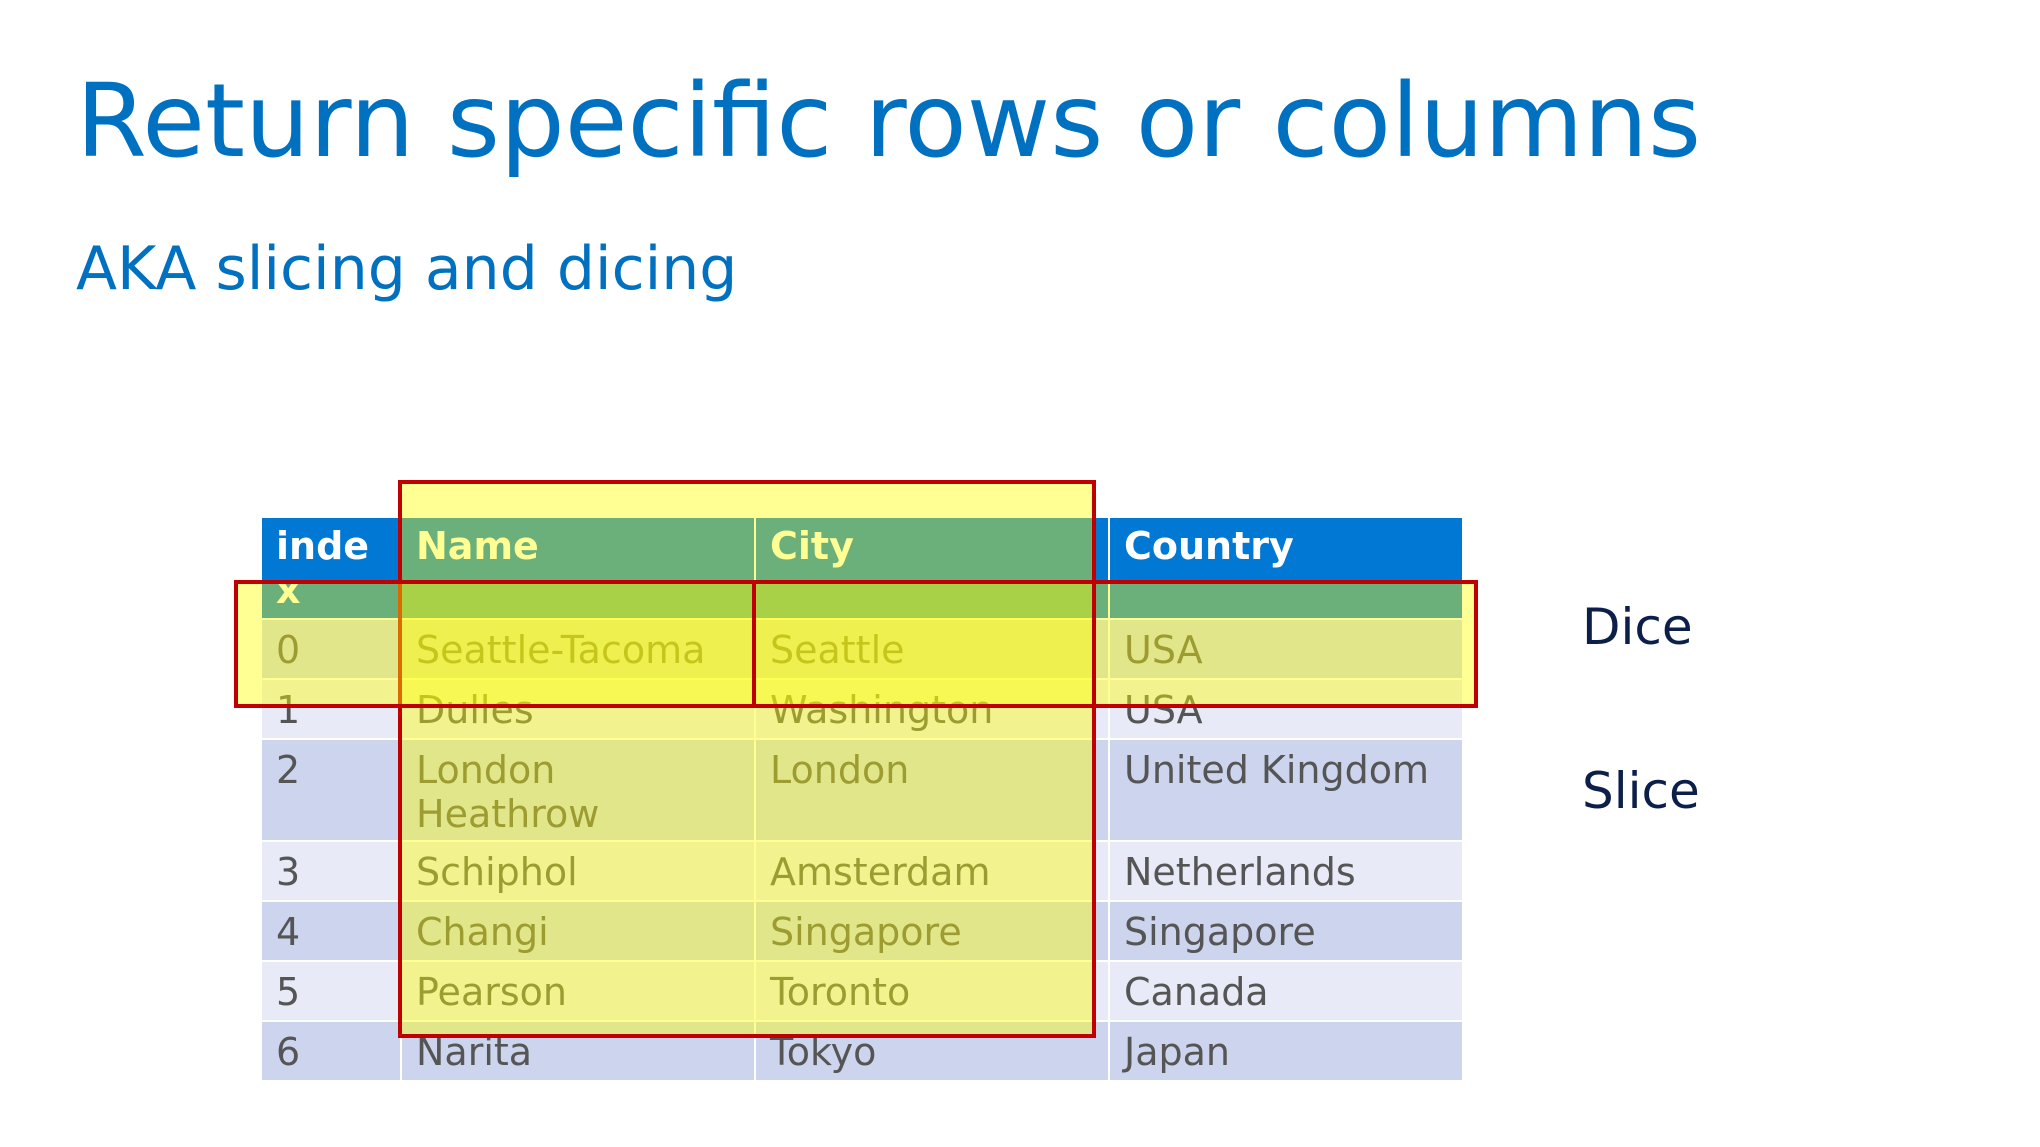 This screenshot has height=1147, width=2040. What do you see at coordinates (932, 991) in the screenshot?
I see `cell-city: Toronto` at bounding box center [932, 991].